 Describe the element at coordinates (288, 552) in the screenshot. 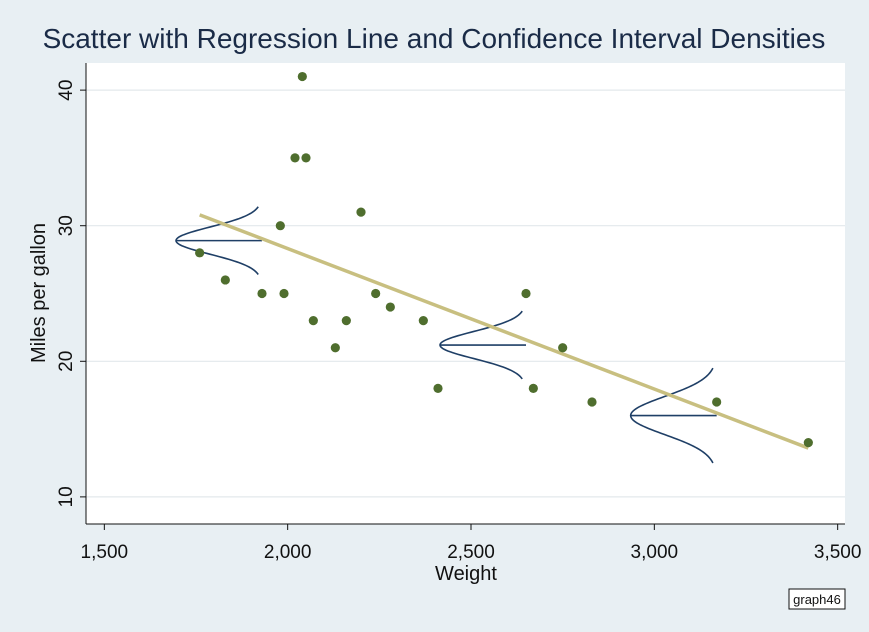

I see `x-tick-label: 2,000` at that location.